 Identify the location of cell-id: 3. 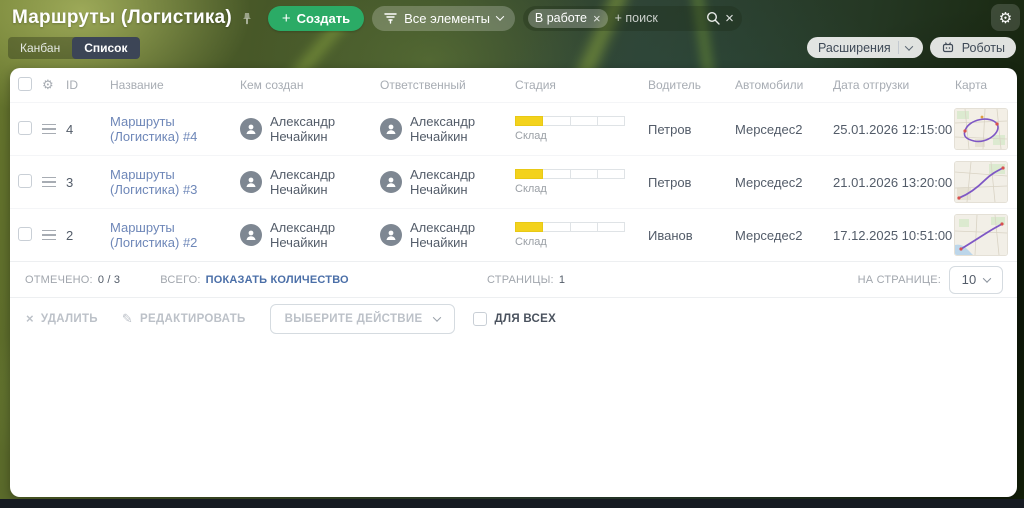
(70, 182).